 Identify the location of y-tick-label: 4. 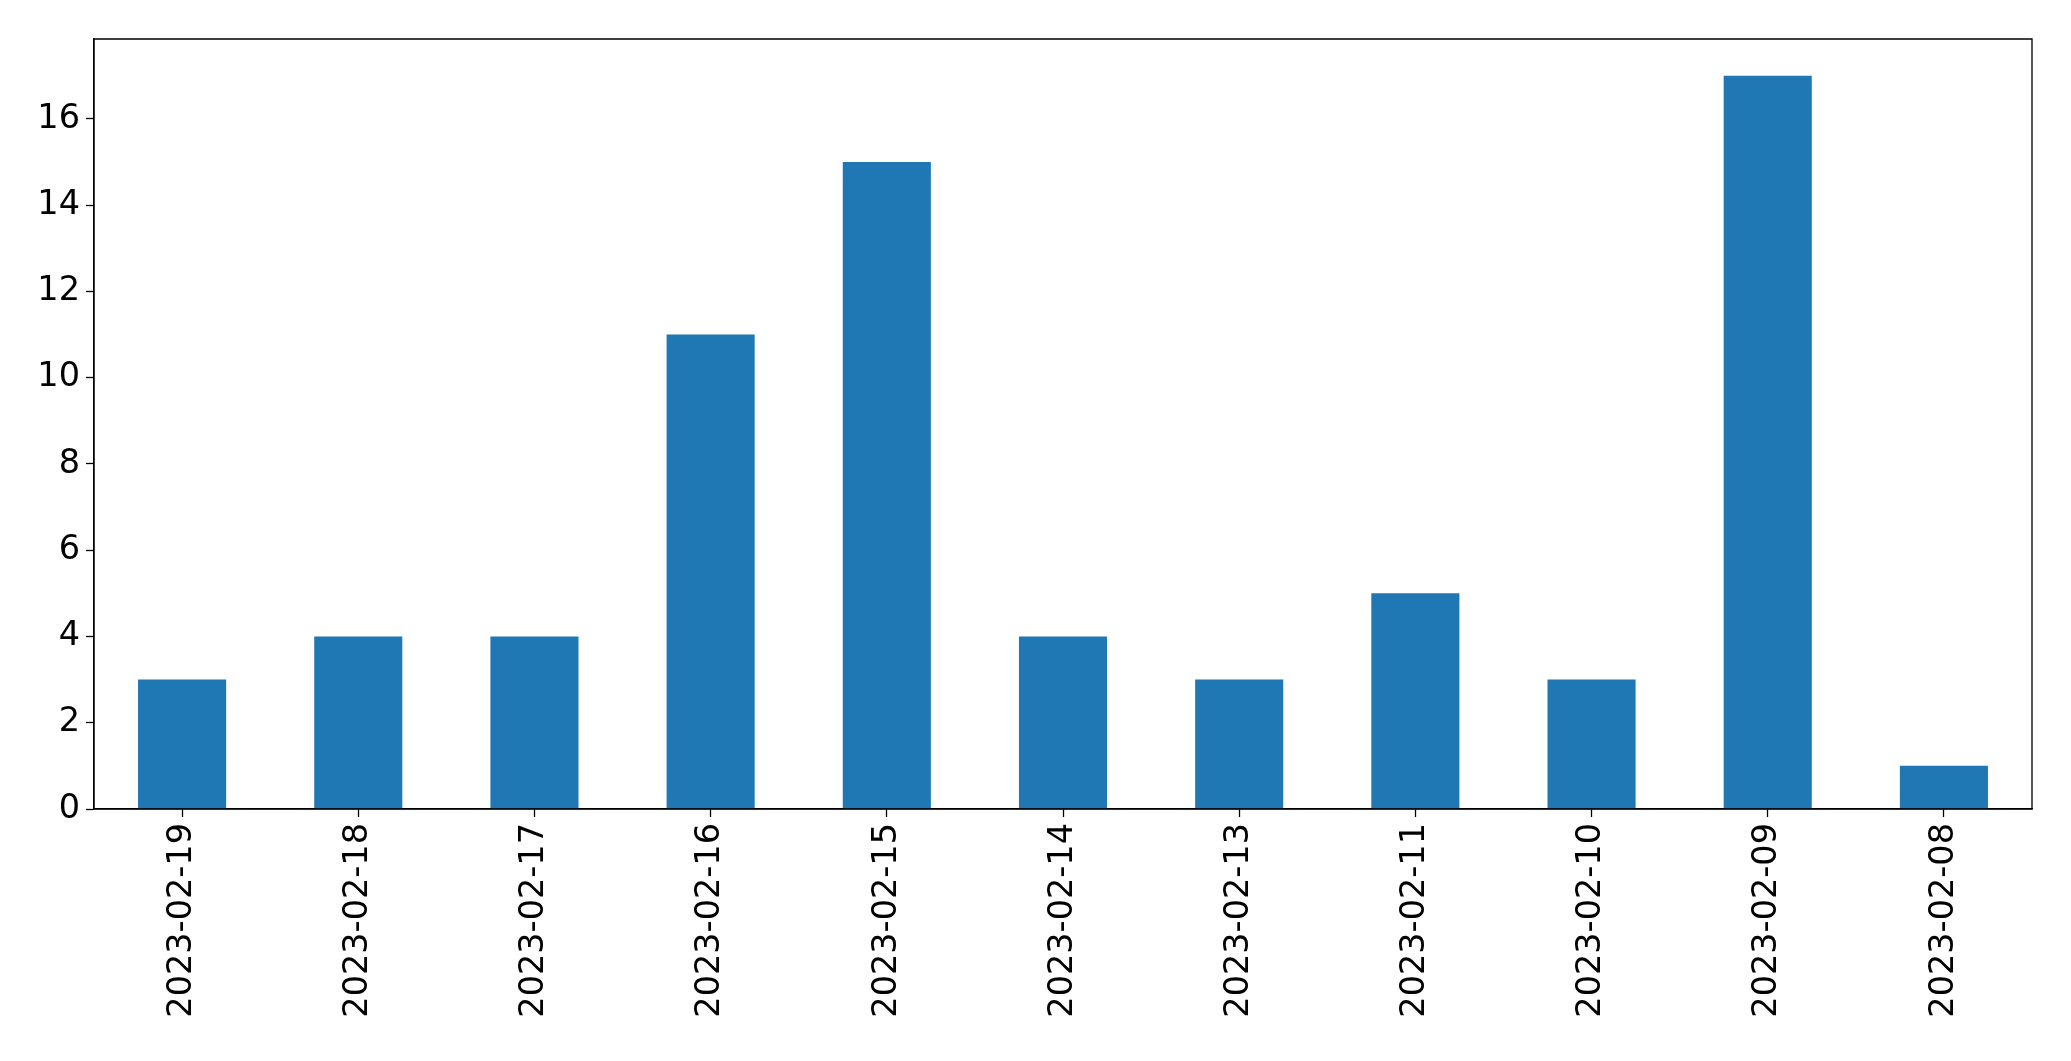
(69, 634).